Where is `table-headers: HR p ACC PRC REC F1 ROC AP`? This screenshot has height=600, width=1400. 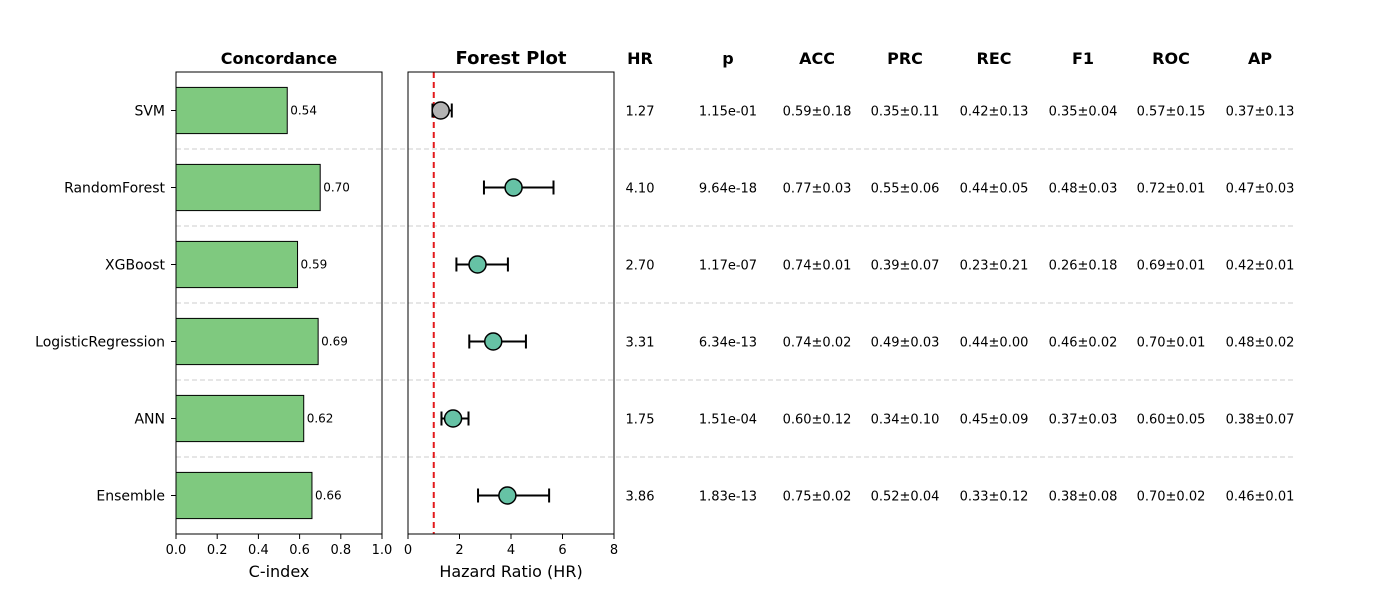 table-headers: HR p ACC PRC REC F1 ROC AP is located at coordinates (949, 58).